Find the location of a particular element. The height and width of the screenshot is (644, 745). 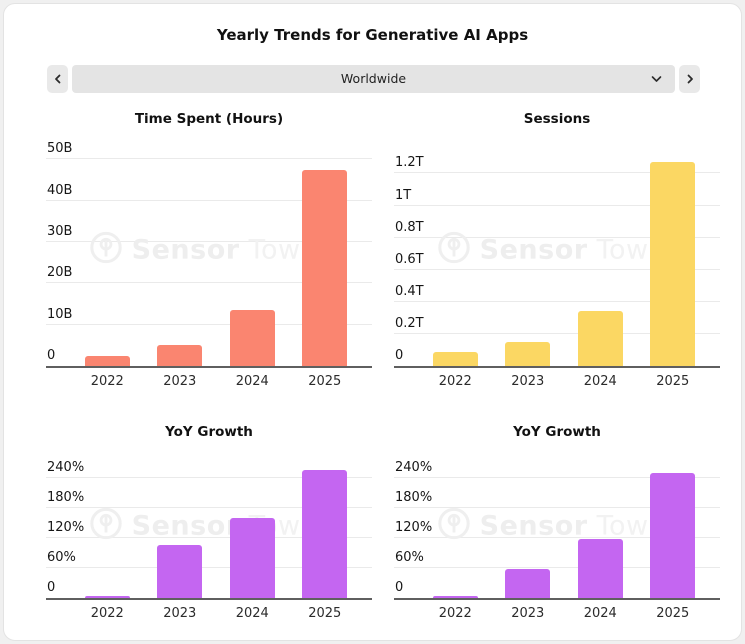

y-tick-1T: 1T is located at coordinates (403, 195).